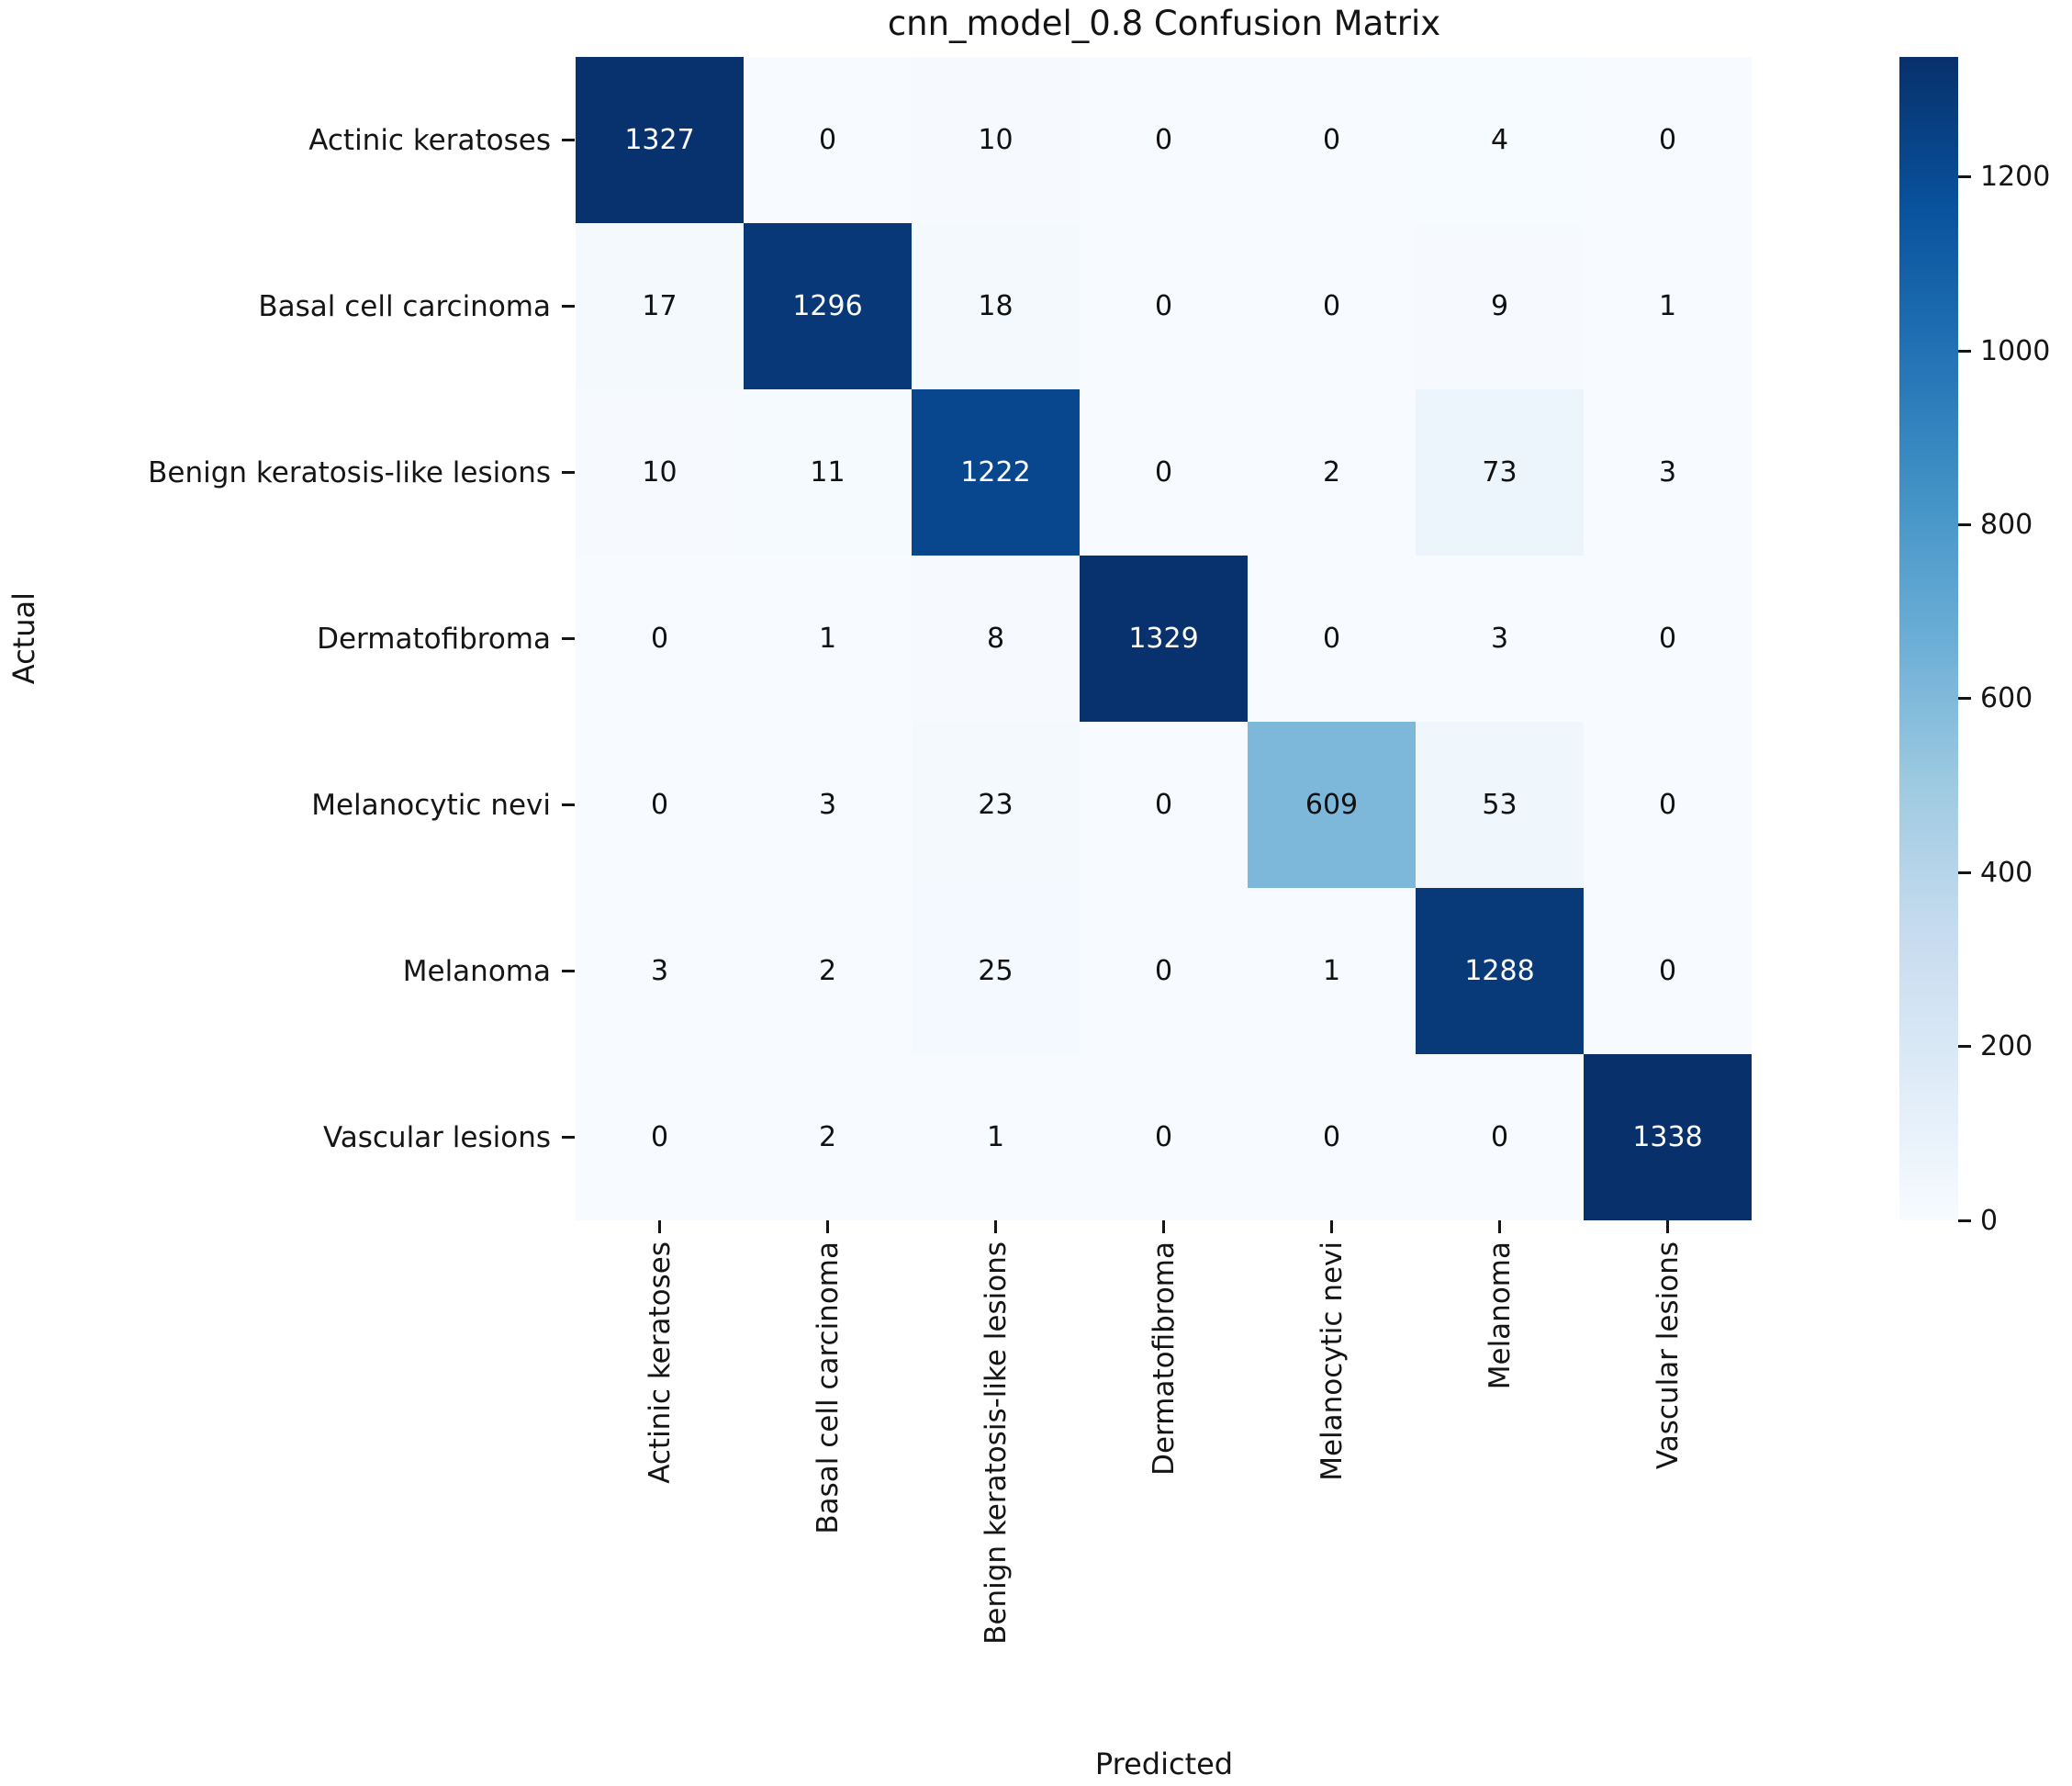 The image size is (2072, 1786). Describe the element at coordinates (1668, 1355) in the screenshot. I see `x-tick-label: Vascular lesions` at that location.